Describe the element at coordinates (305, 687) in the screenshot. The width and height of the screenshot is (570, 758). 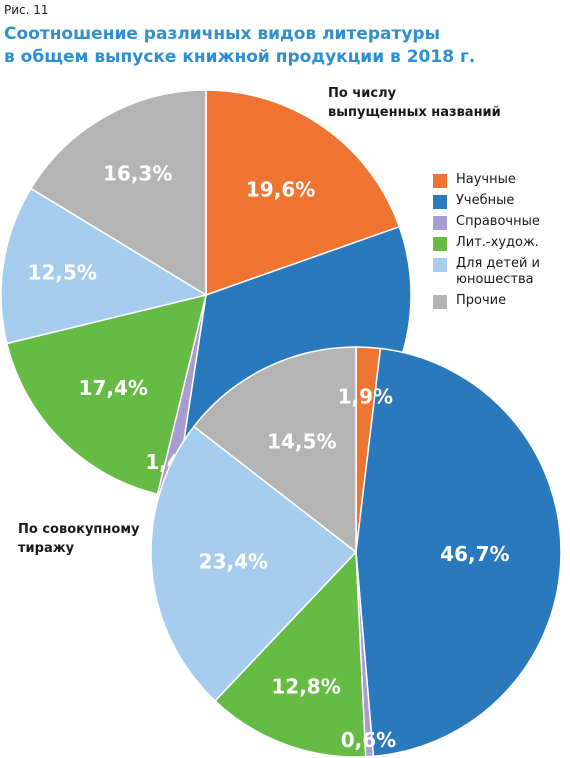
I see `slice-value-label: 12,8%` at that location.